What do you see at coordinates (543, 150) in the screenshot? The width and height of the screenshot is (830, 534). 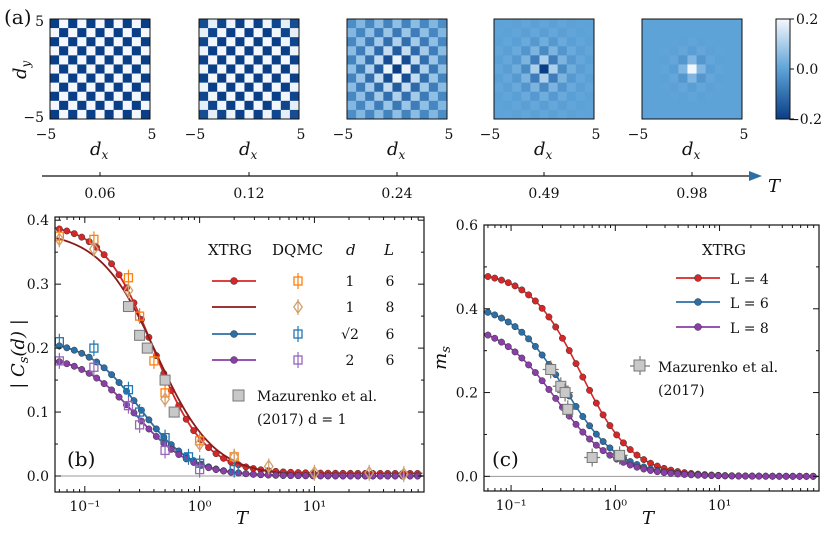 I see `heatmap-xlabel: dx` at bounding box center [543, 150].